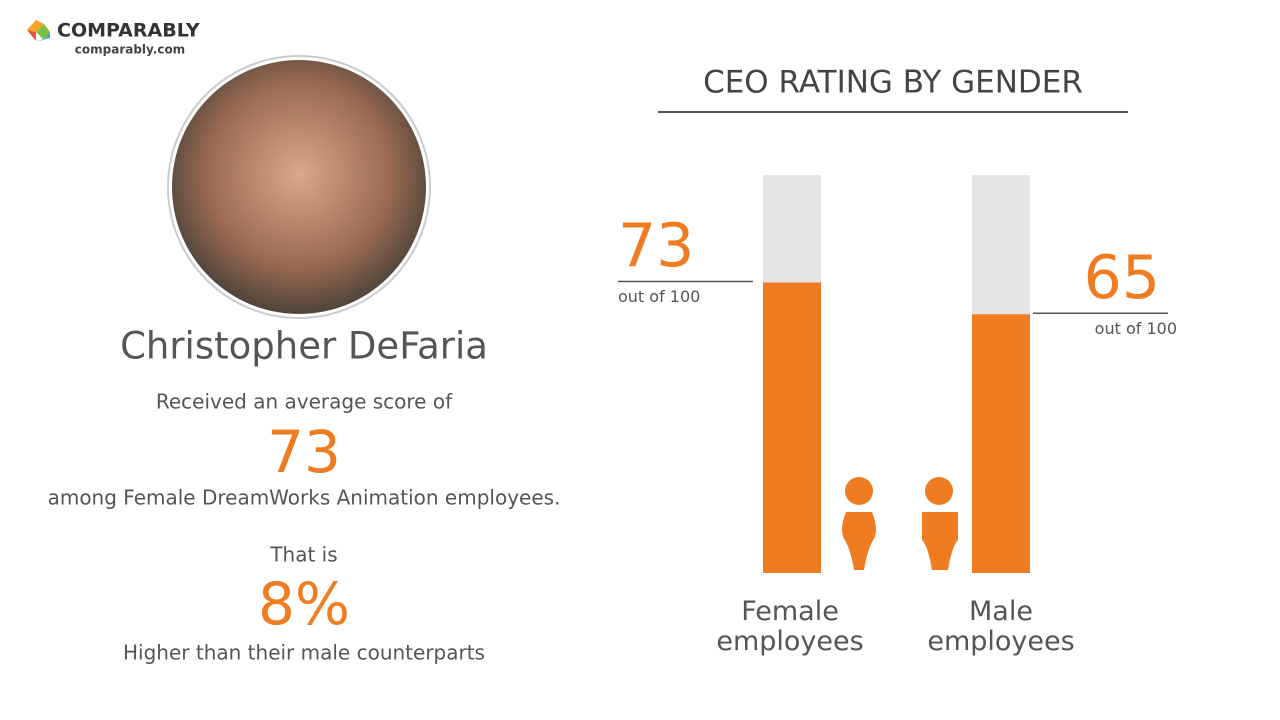  Describe the element at coordinates (128, 31) in the screenshot. I see `brand-name: COMPARABLY` at that location.